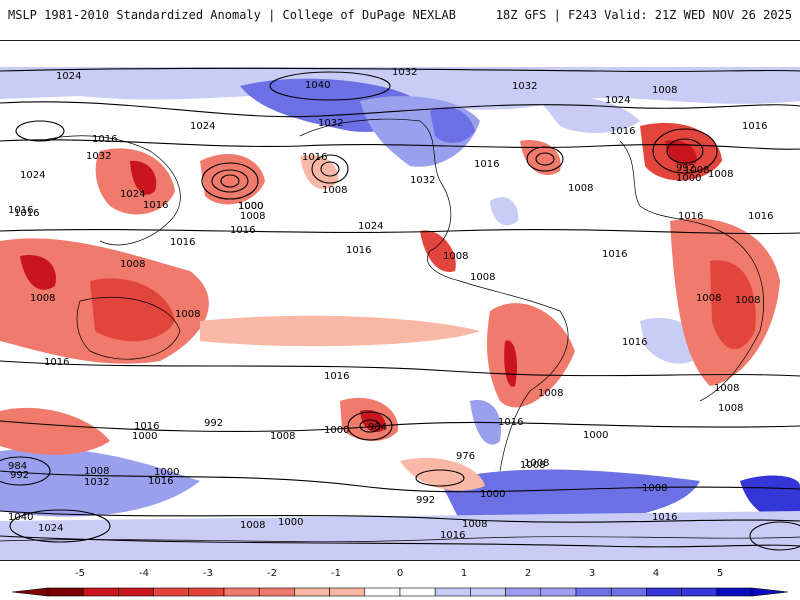 The image size is (800, 600). I want to click on colorbar-tick: -1, so click(336, 573).